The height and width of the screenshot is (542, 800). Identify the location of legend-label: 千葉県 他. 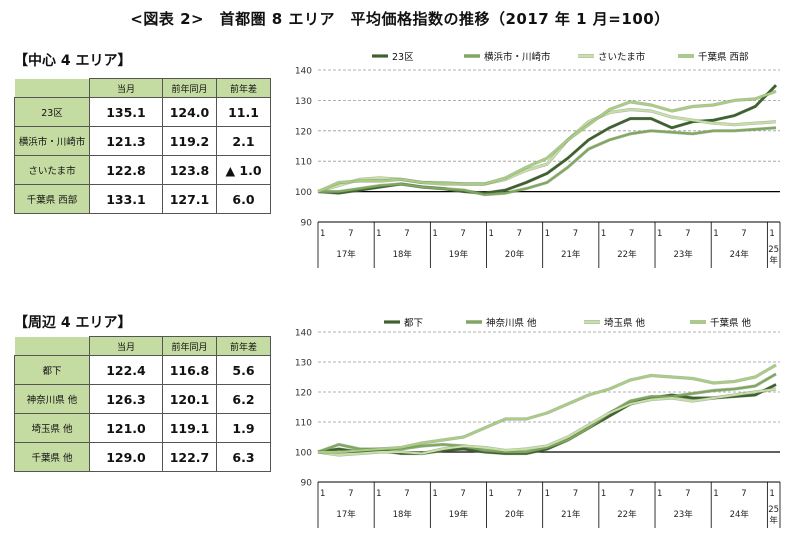
(731, 323).